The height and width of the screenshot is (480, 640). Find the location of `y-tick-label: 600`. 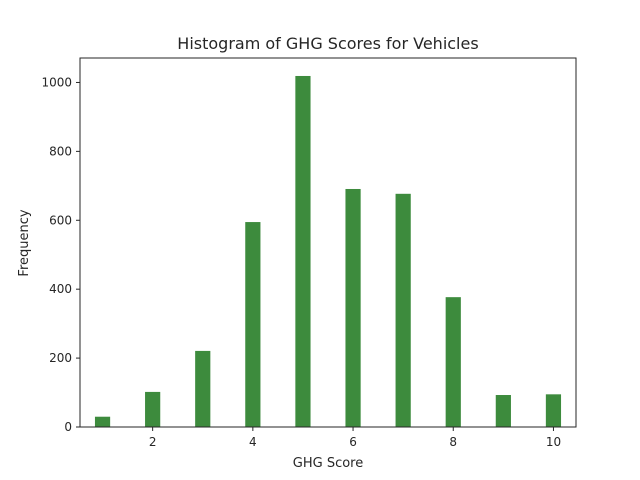

y-tick-label: 600 is located at coordinates (60, 220).